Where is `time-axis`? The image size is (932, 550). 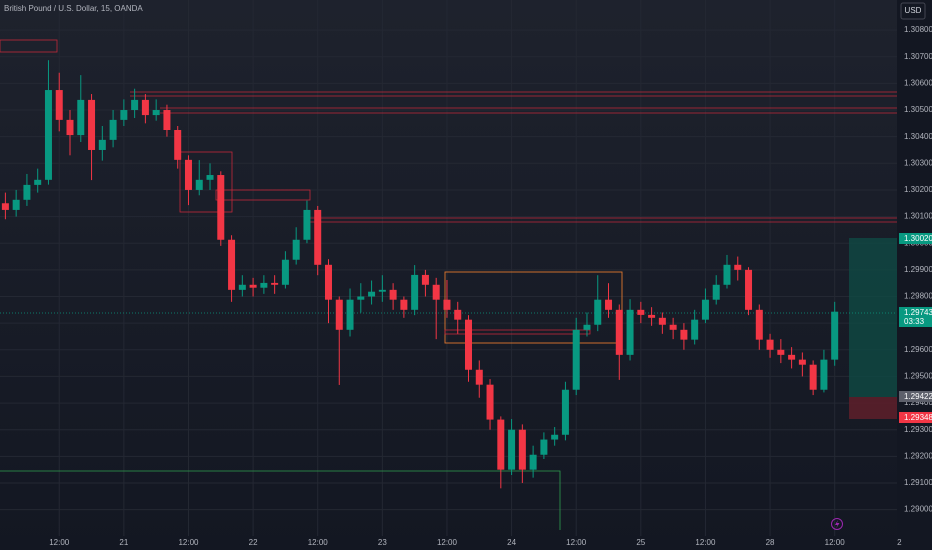 time-axis is located at coordinates (448, 543).